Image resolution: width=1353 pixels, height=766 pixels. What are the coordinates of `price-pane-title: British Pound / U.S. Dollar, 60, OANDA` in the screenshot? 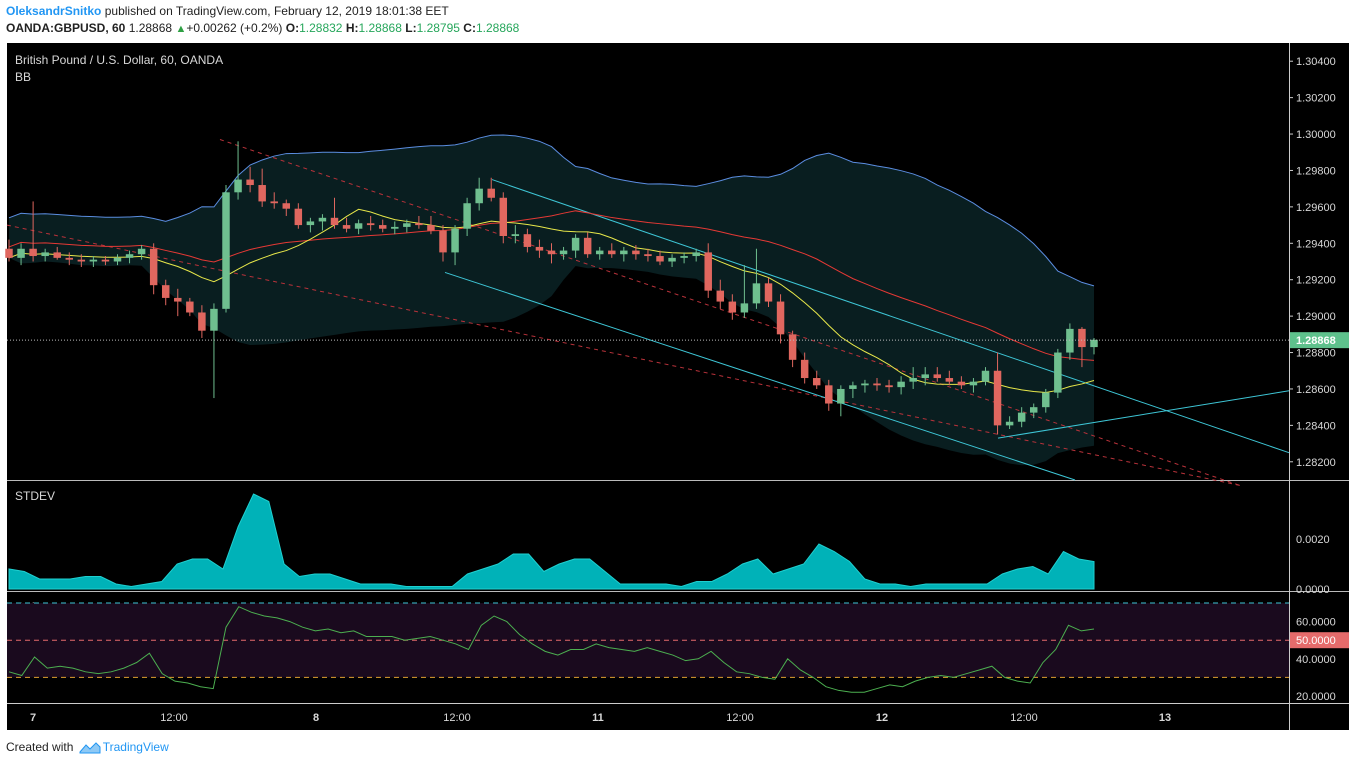 It's located at (119, 60).